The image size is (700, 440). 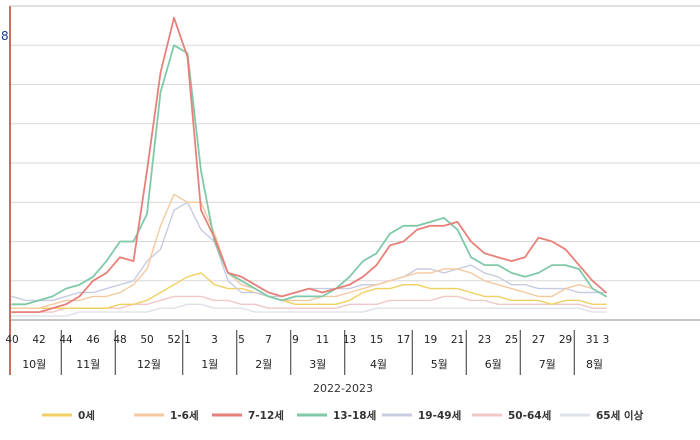 What do you see at coordinates (439, 364) in the screenshot?
I see `month-label: 5월` at bounding box center [439, 364].